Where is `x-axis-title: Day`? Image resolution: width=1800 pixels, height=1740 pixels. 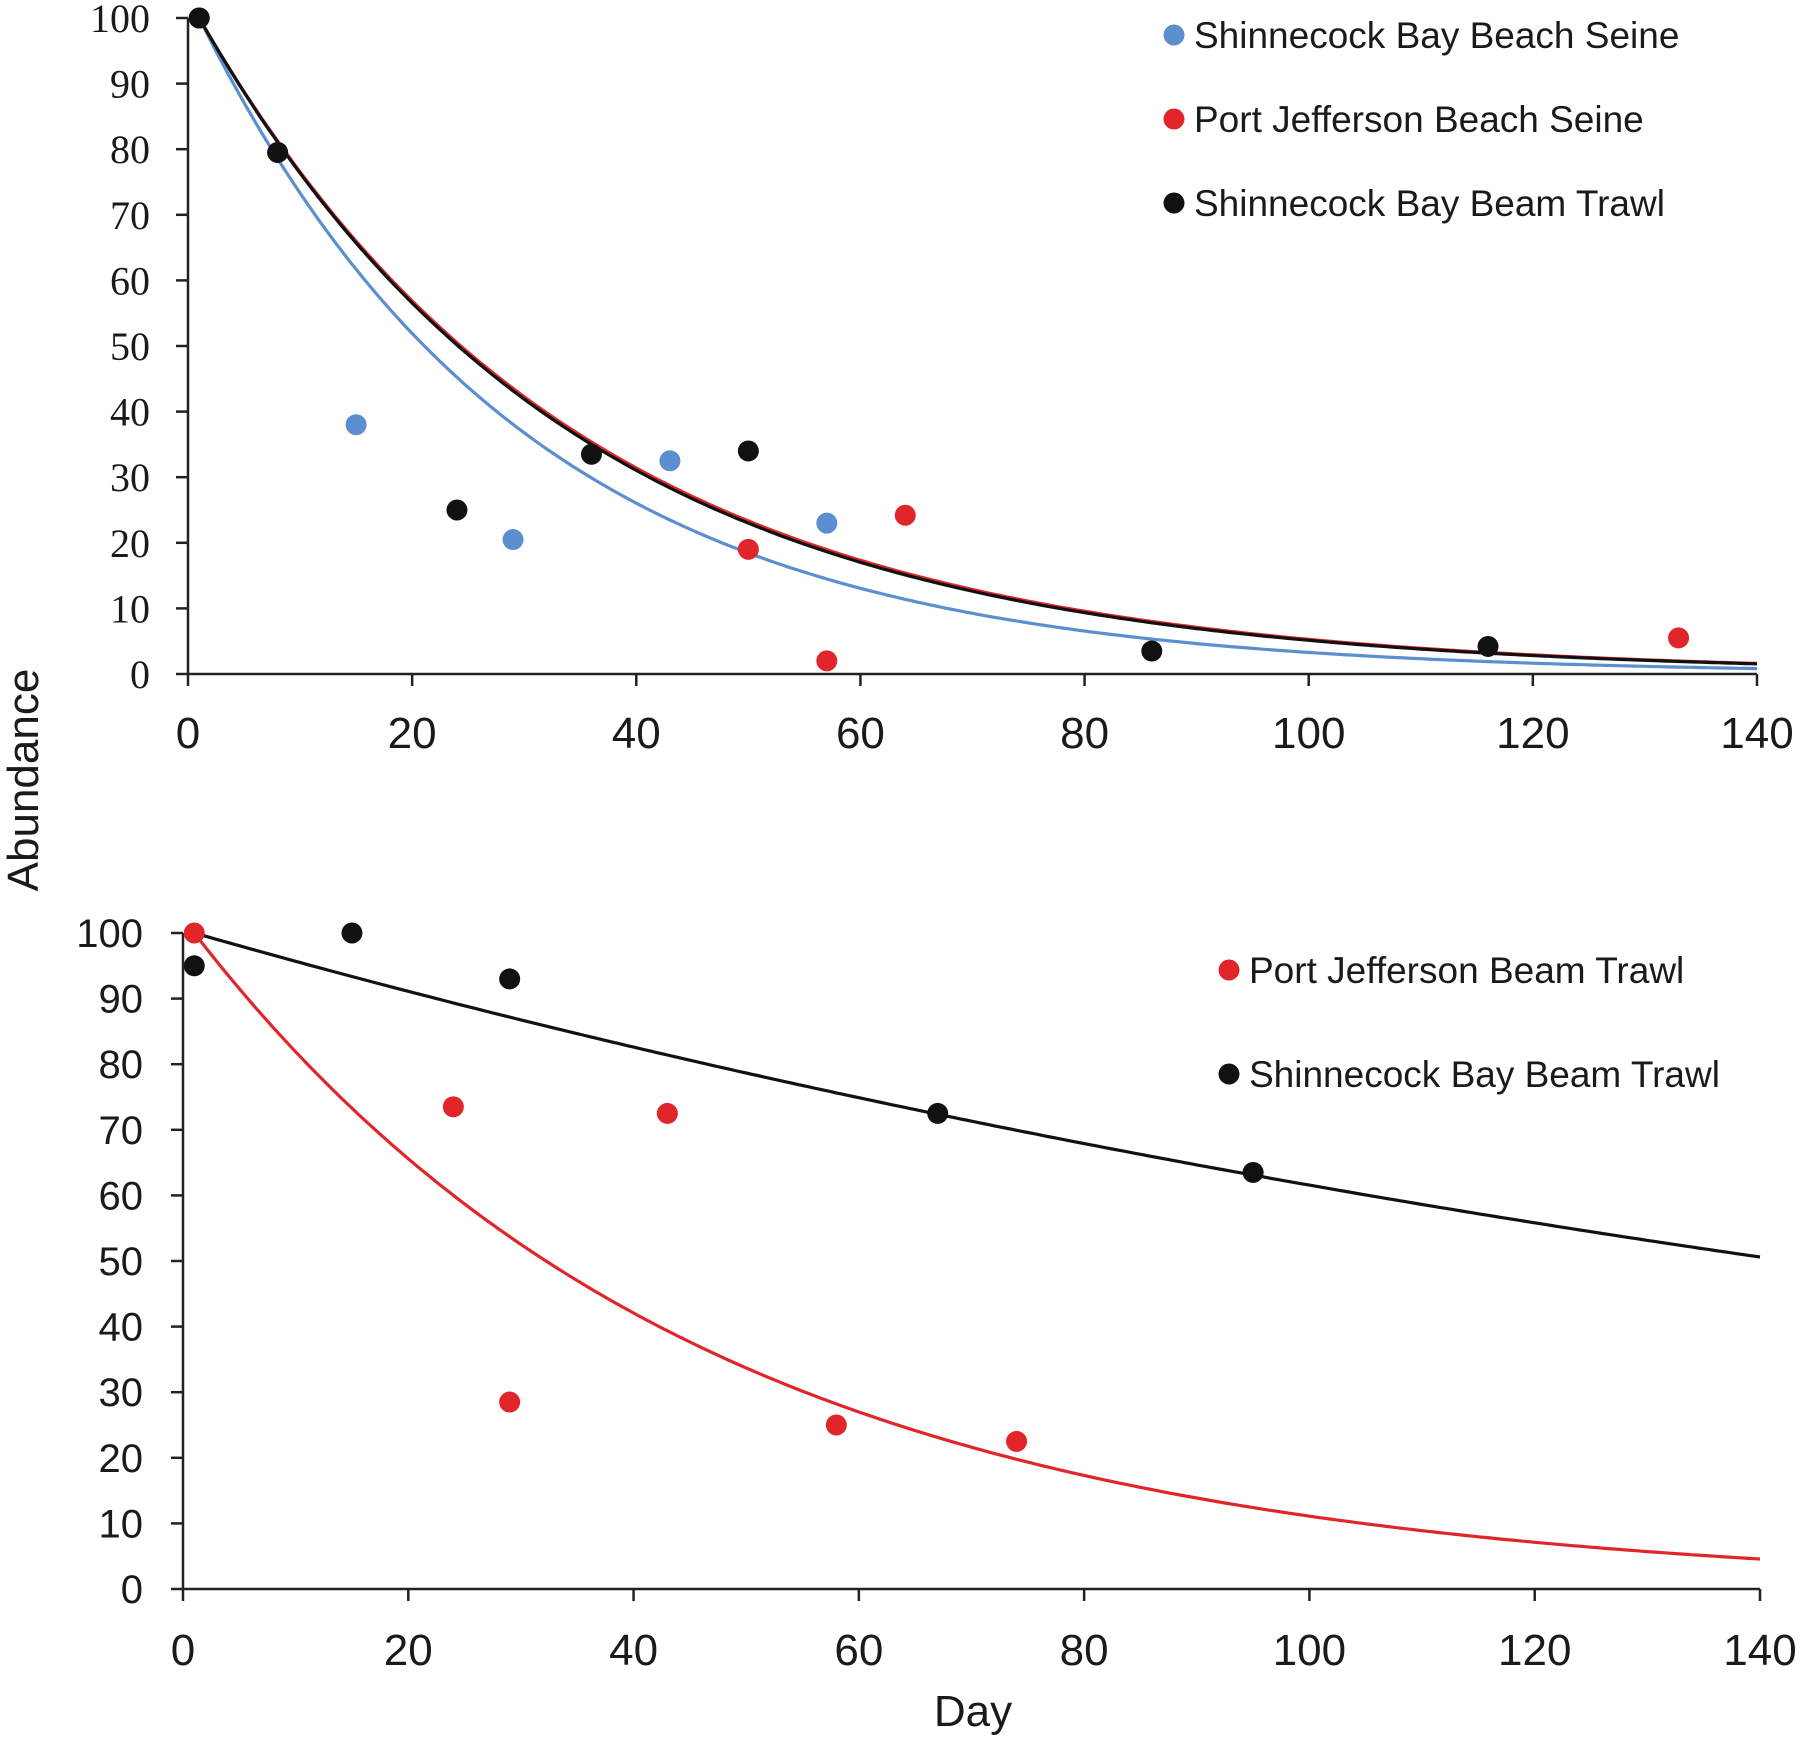 x-axis-title: Day is located at coordinates (973, 1711).